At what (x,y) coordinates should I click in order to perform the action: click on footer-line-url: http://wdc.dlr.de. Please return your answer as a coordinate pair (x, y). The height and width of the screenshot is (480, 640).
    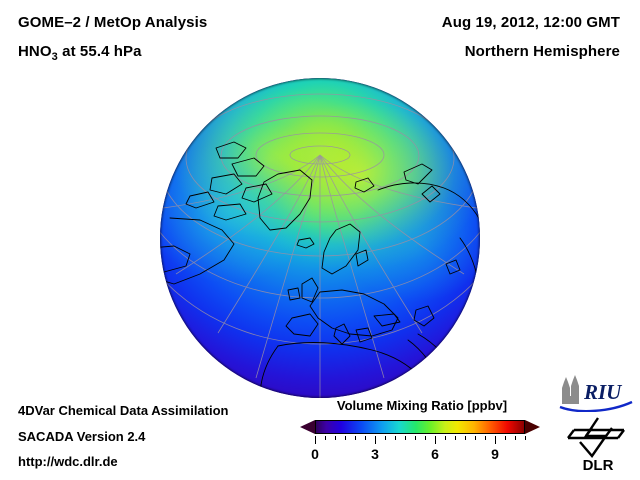
    Looking at the image, I should click on (68, 461).